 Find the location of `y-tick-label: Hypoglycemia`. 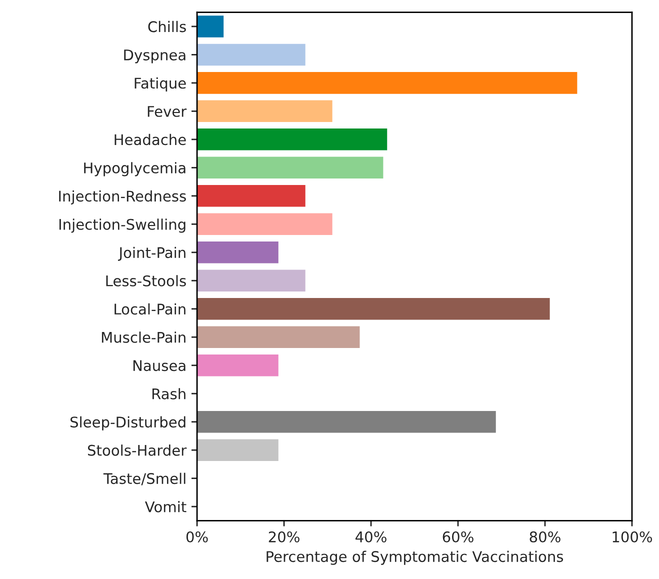

y-tick-label: Hypoglycemia is located at coordinates (135, 169).